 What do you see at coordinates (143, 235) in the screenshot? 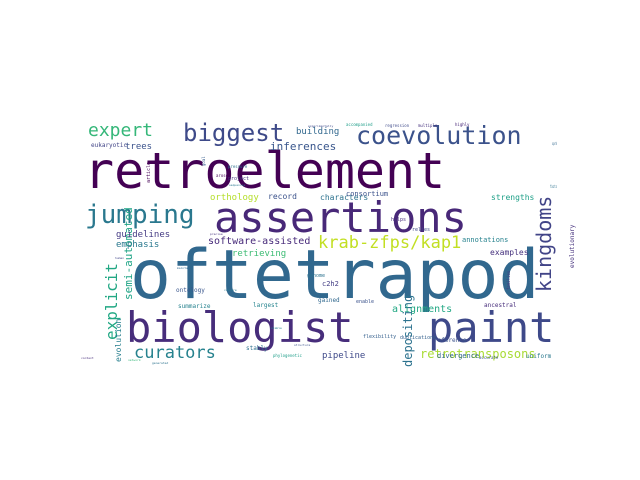
I see `word-cloud-word: guidelines` at bounding box center [143, 235].